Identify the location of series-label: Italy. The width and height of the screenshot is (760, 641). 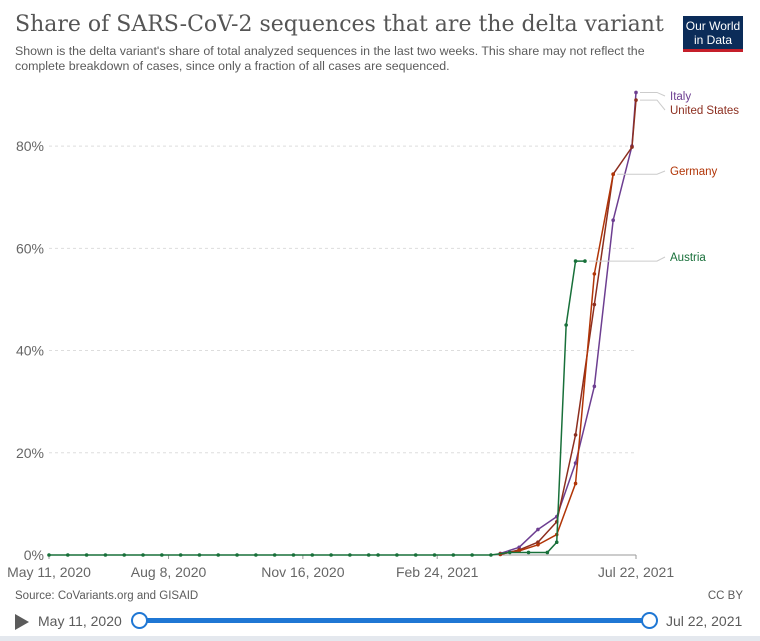
(680, 97).